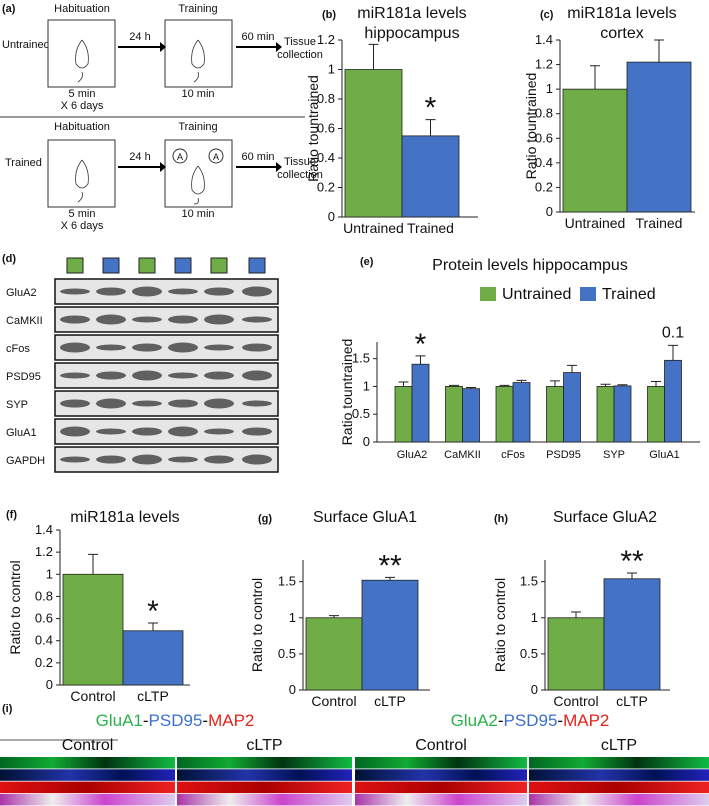 The width and height of the screenshot is (709, 806). What do you see at coordinates (462, 455) in the screenshot?
I see `x-tick-label: CaMKII` at bounding box center [462, 455].